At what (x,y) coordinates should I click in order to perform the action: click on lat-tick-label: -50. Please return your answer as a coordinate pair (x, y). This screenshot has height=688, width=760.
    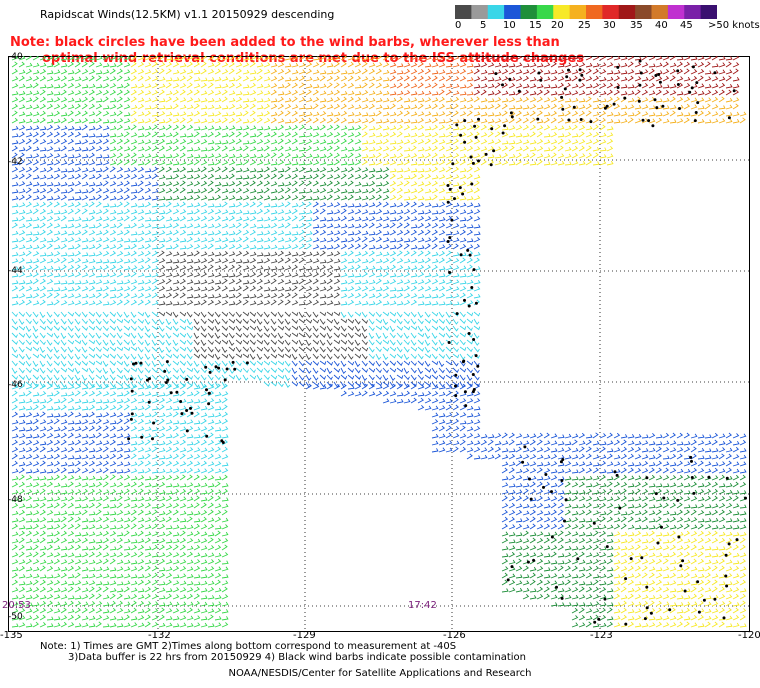
    Looking at the image, I should click on (15, 617).